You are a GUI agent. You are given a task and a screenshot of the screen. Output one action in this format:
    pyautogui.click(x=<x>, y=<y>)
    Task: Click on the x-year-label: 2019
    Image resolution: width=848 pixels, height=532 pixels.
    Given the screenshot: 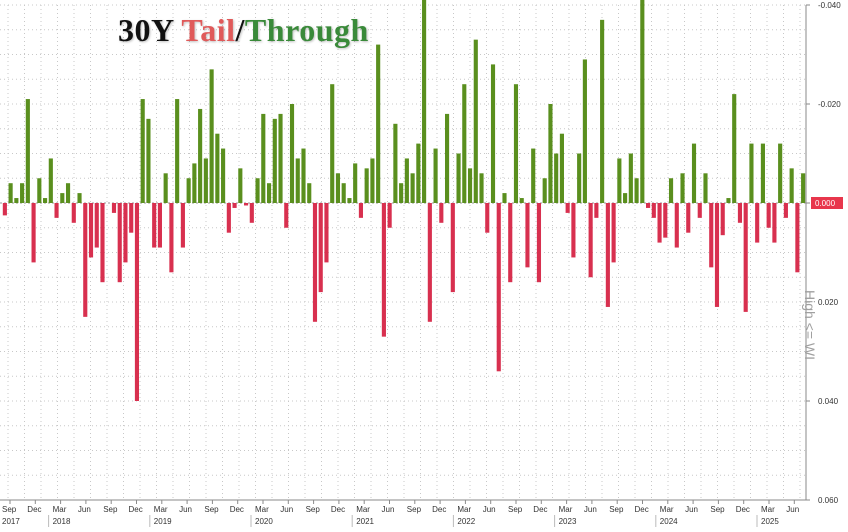 What is the action you would take?
    pyautogui.click(x=163, y=521)
    